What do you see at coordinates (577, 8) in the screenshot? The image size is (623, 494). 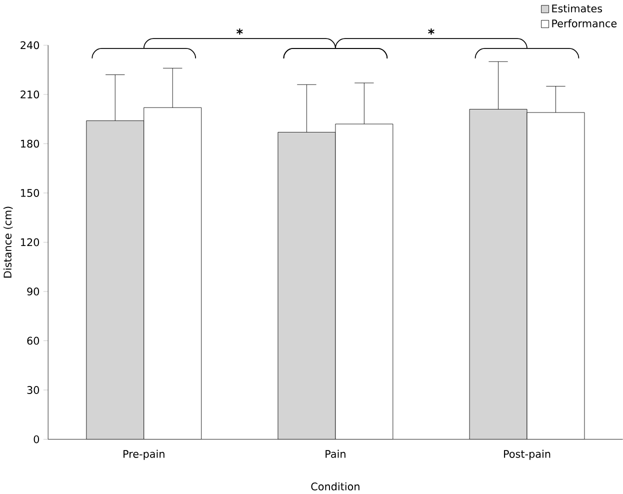 I see `legend-label: Estimates` at bounding box center [577, 8].